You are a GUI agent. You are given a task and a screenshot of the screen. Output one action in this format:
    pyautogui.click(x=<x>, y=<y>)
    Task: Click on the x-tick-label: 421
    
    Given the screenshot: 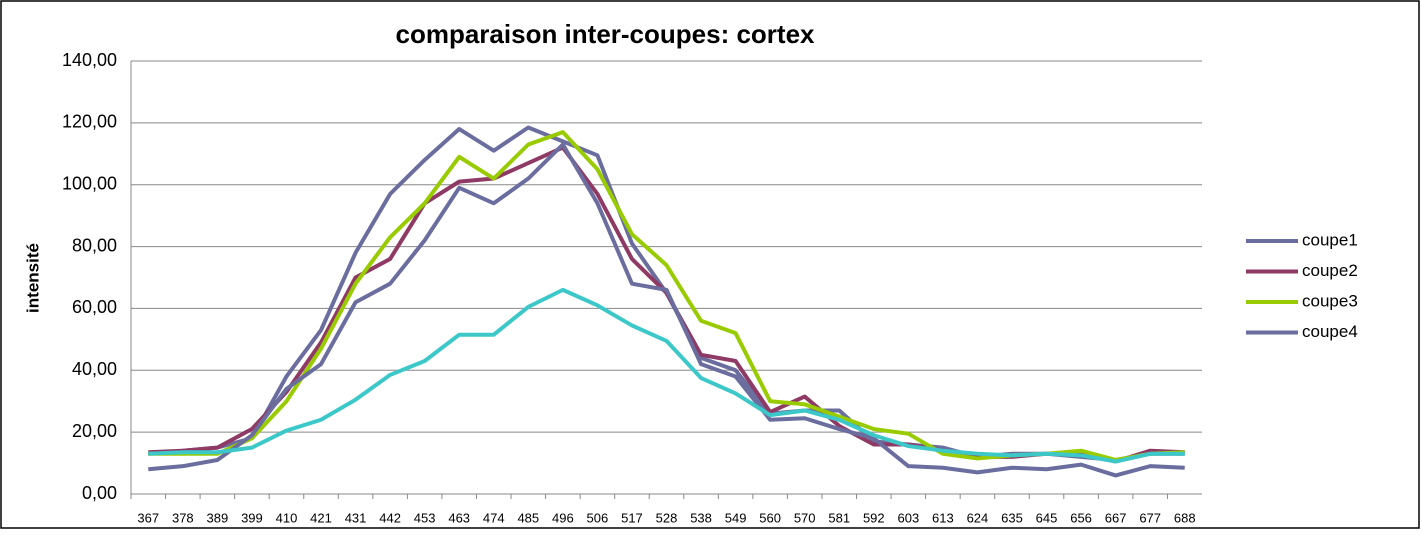 What is the action you would take?
    pyautogui.click(x=321, y=517)
    